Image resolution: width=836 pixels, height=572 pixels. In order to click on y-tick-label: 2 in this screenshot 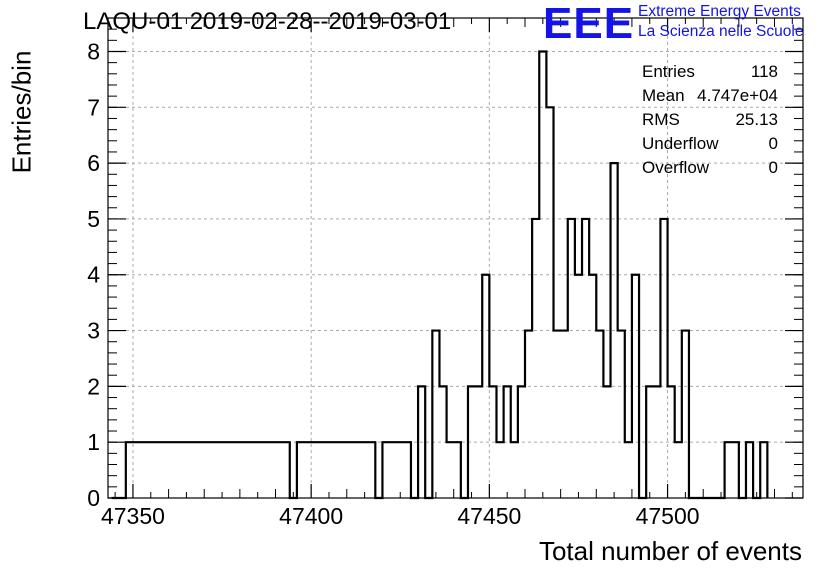, I will do `click(93, 386)`.